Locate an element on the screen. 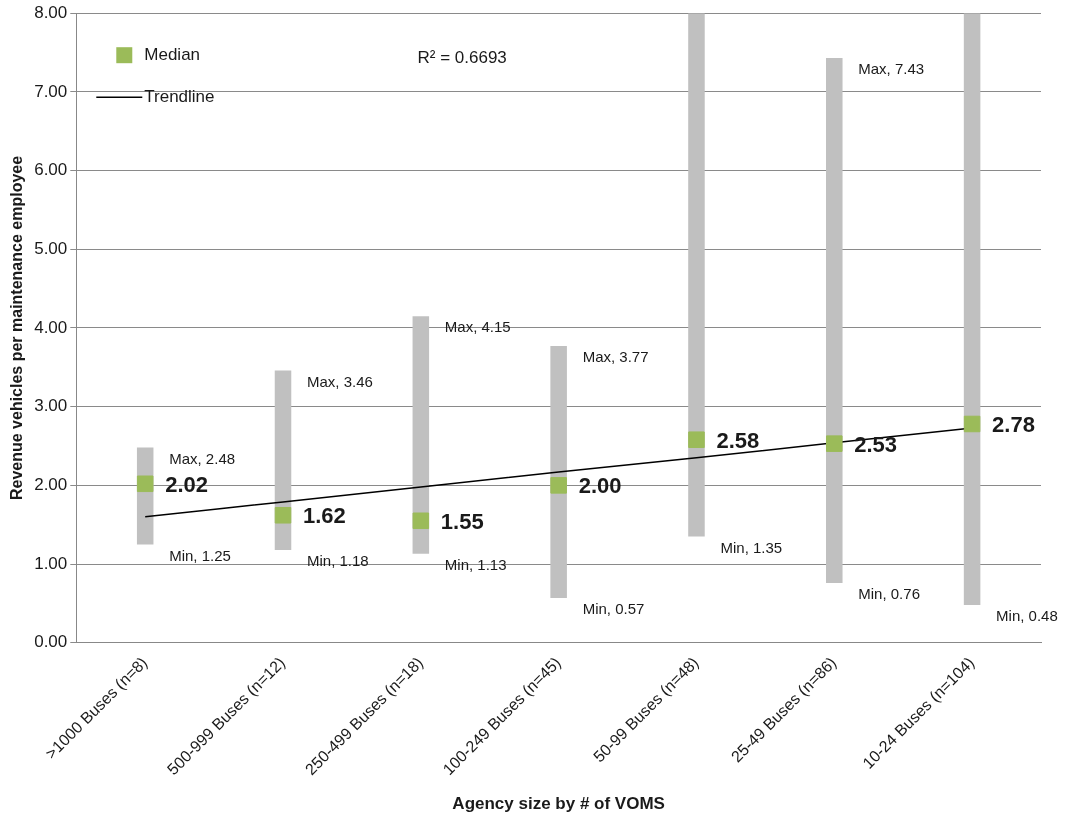 This screenshot has height=823, width=1081. y-tick-label: 3.00 is located at coordinates (51, 406).